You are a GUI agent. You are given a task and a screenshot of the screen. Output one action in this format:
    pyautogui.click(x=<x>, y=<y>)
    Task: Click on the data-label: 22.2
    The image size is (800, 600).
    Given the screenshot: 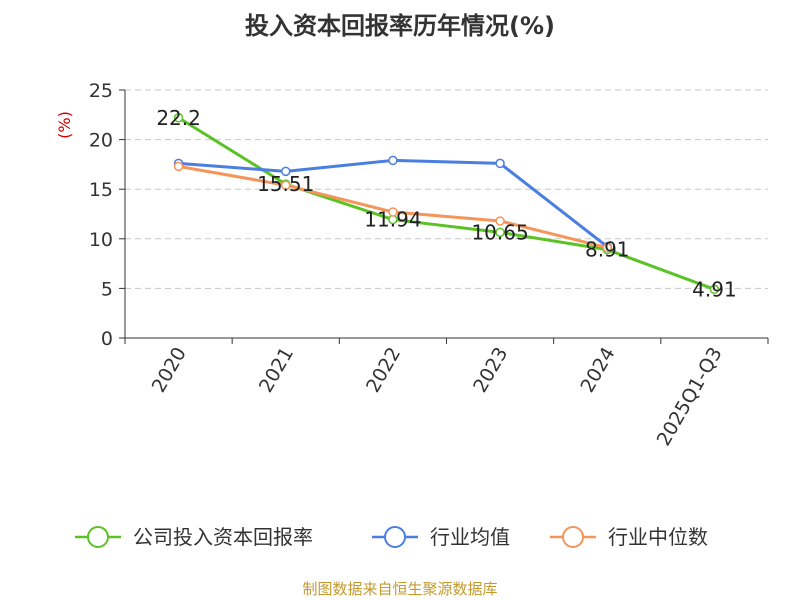 What is the action you would take?
    pyautogui.click(x=178, y=118)
    